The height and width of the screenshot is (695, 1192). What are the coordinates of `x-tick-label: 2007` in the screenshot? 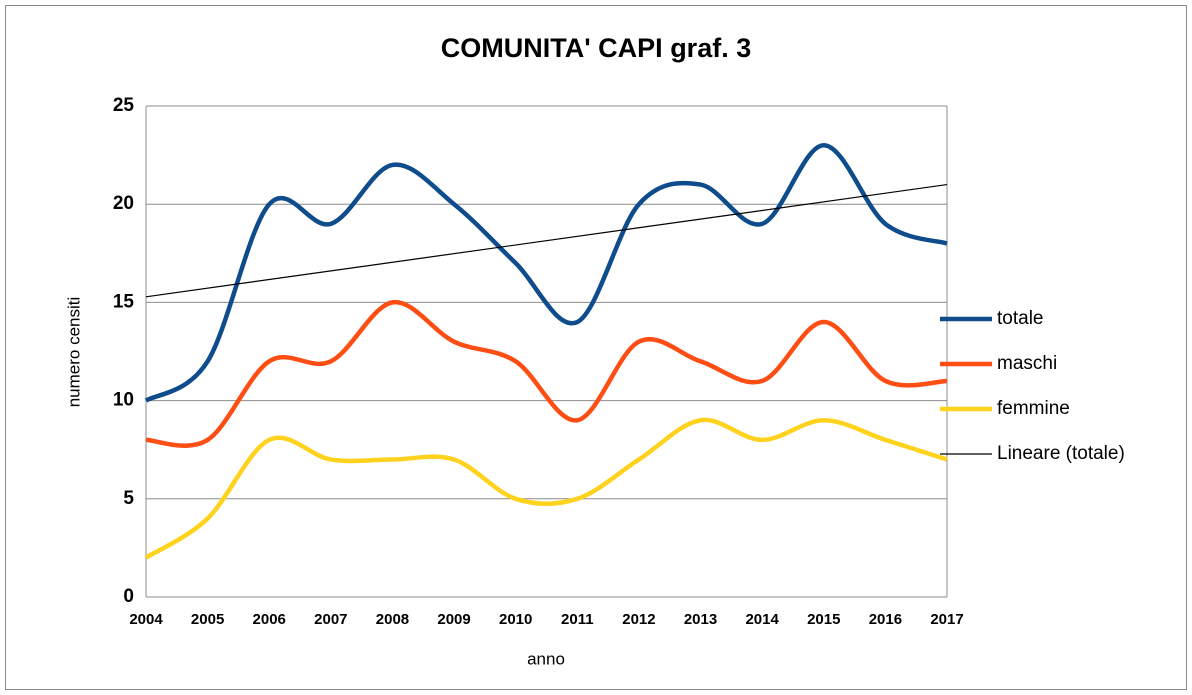 It's located at (330, 619).